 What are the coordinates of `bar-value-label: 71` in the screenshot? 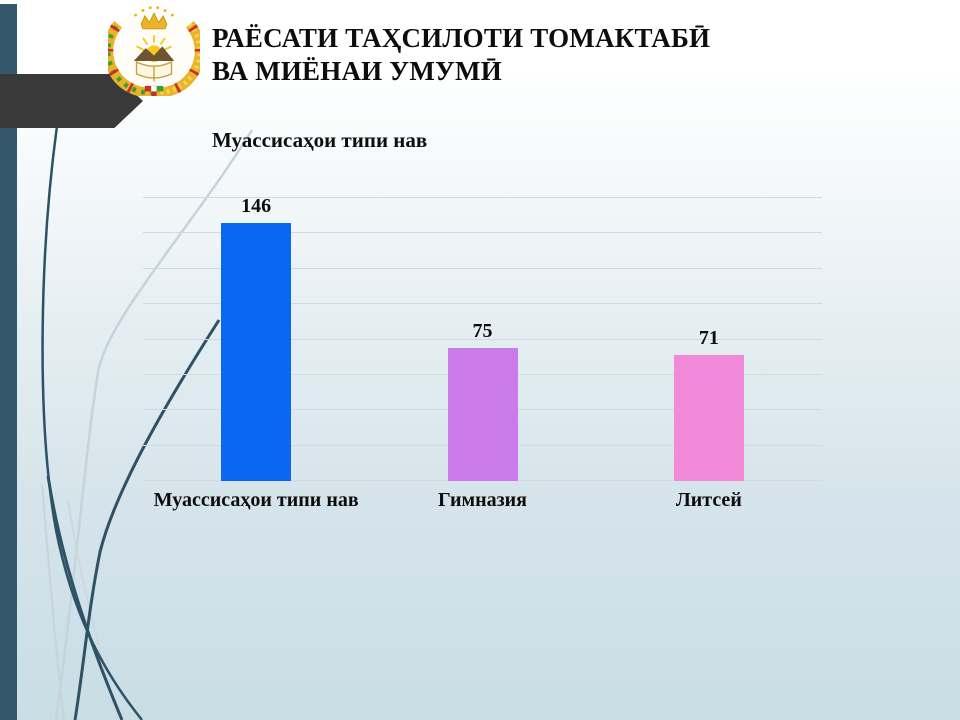 It's located at (708, 338).